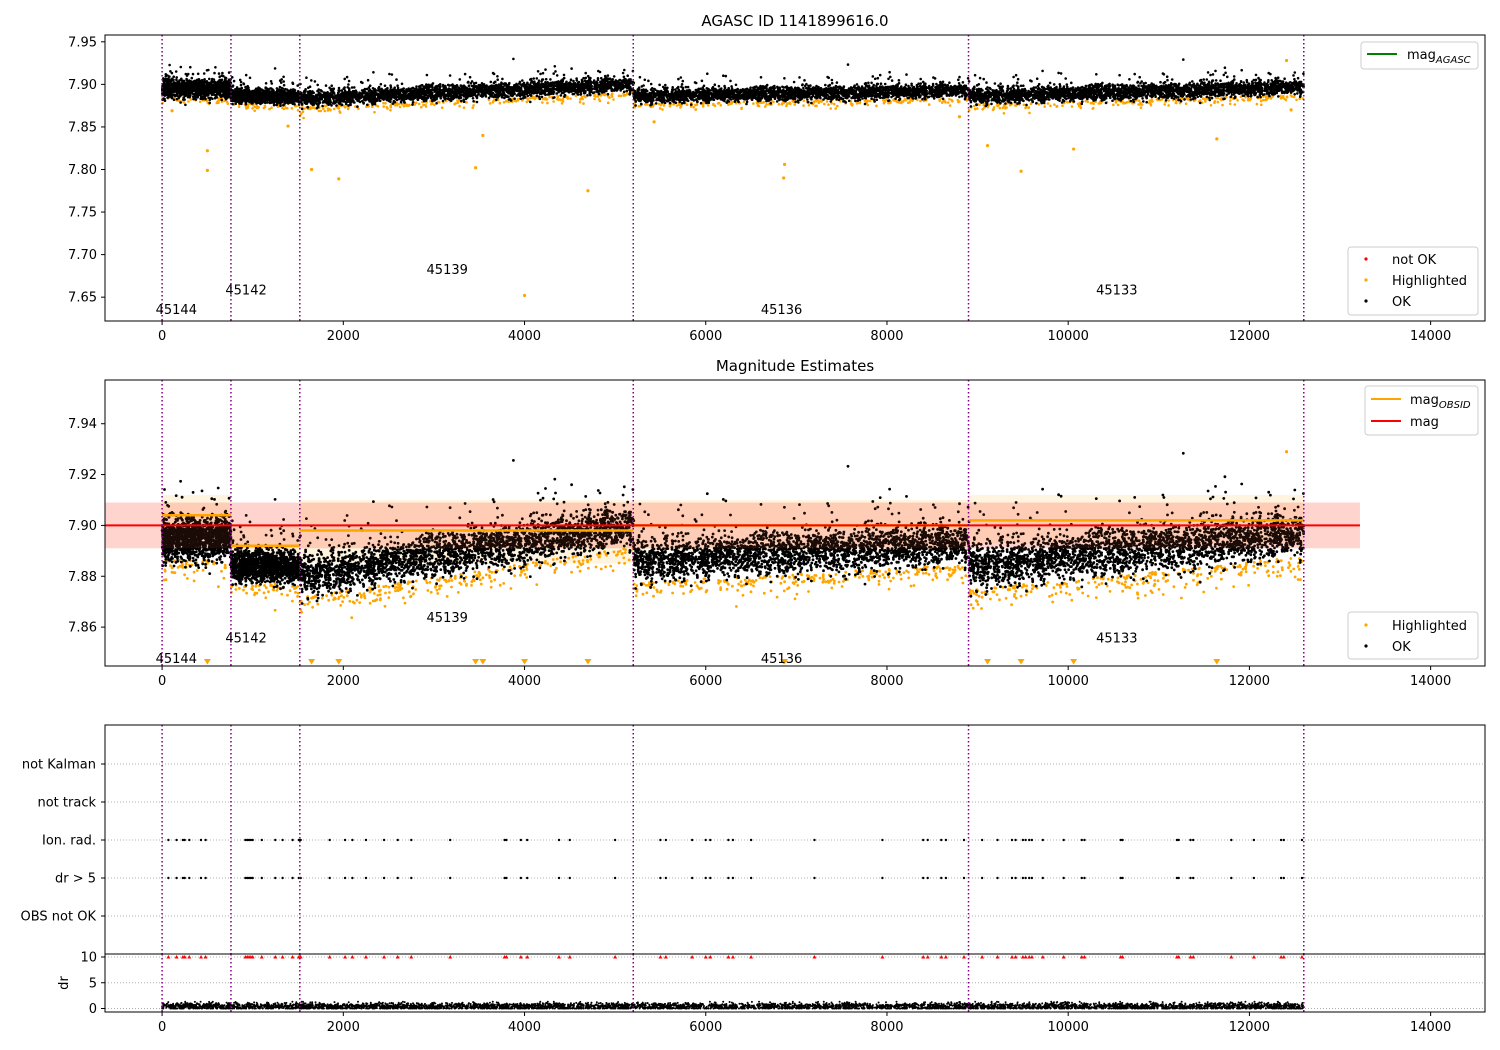  I want to click on y-tick-label: 7.80, so click(82, 170).